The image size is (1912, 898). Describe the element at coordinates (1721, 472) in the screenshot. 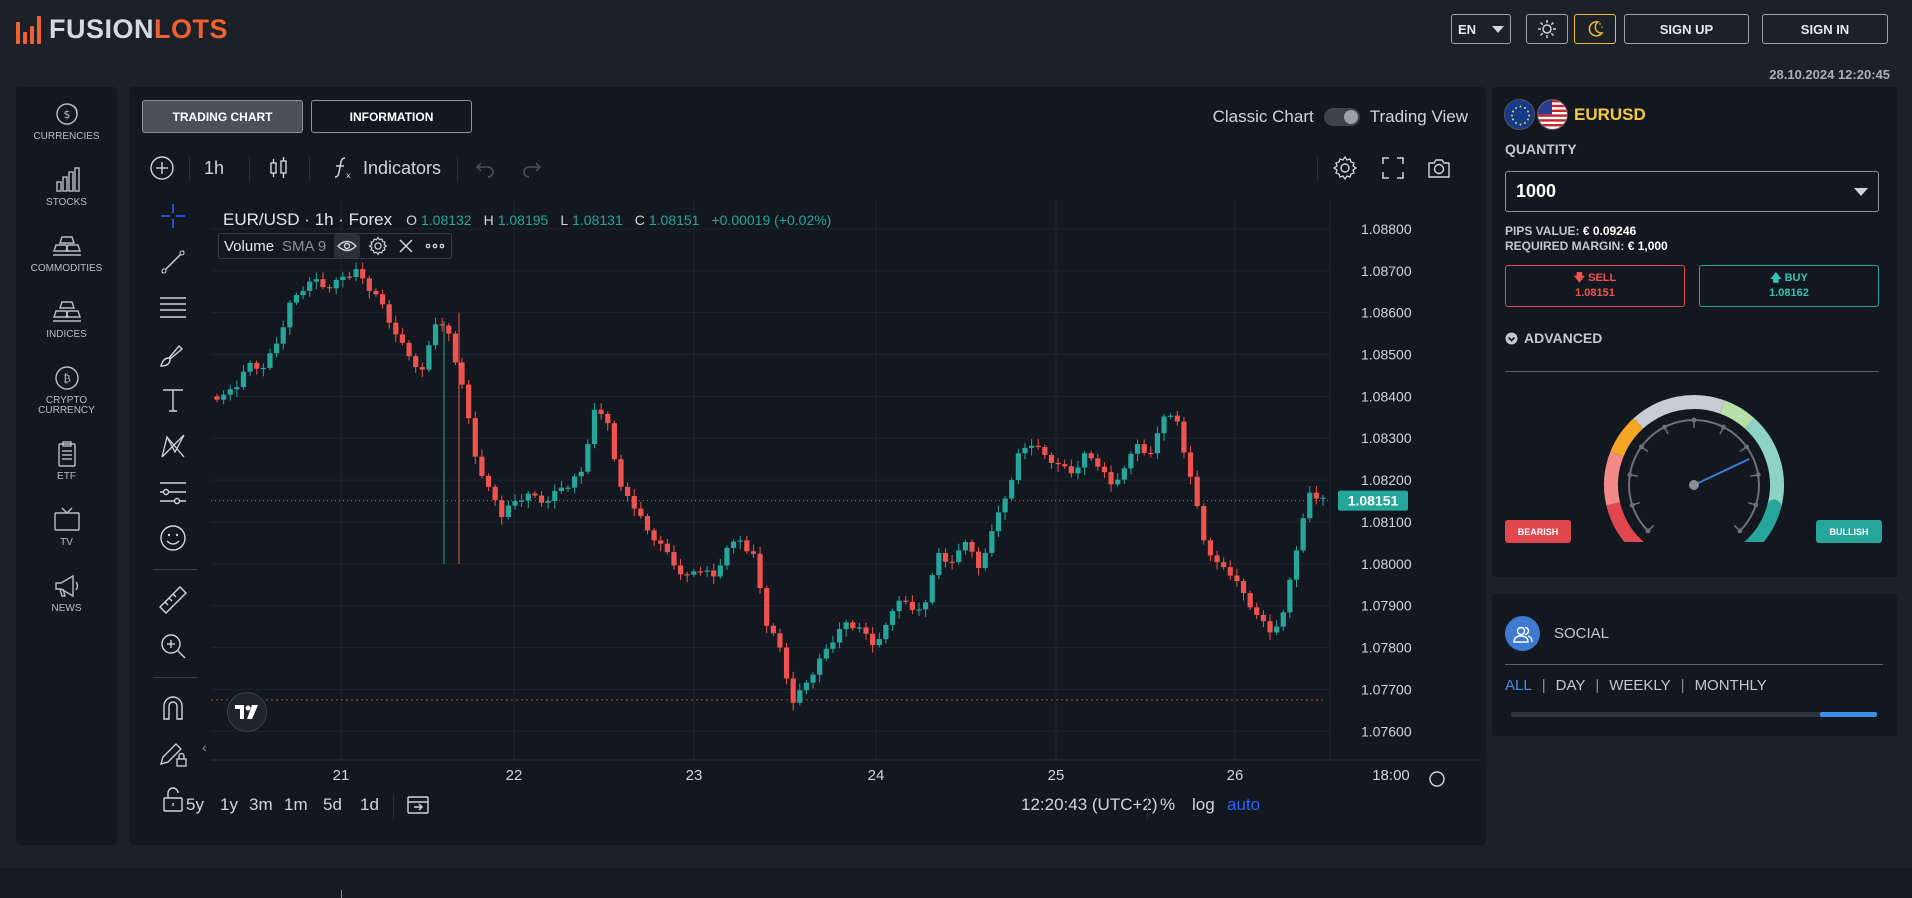

I see `gauge-needle` at that location.